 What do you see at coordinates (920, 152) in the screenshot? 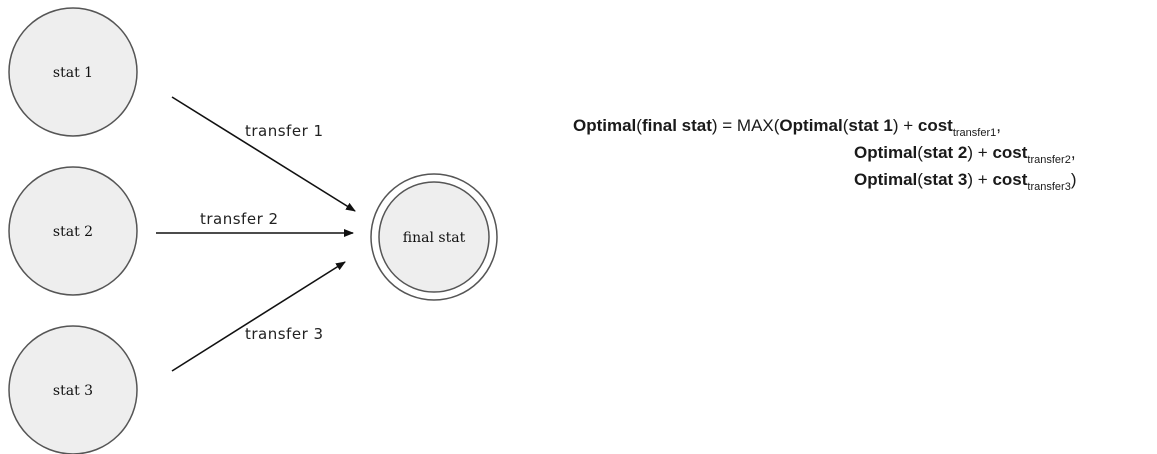
I see `formula-row2-open: (` at bounding box center [920, 152].